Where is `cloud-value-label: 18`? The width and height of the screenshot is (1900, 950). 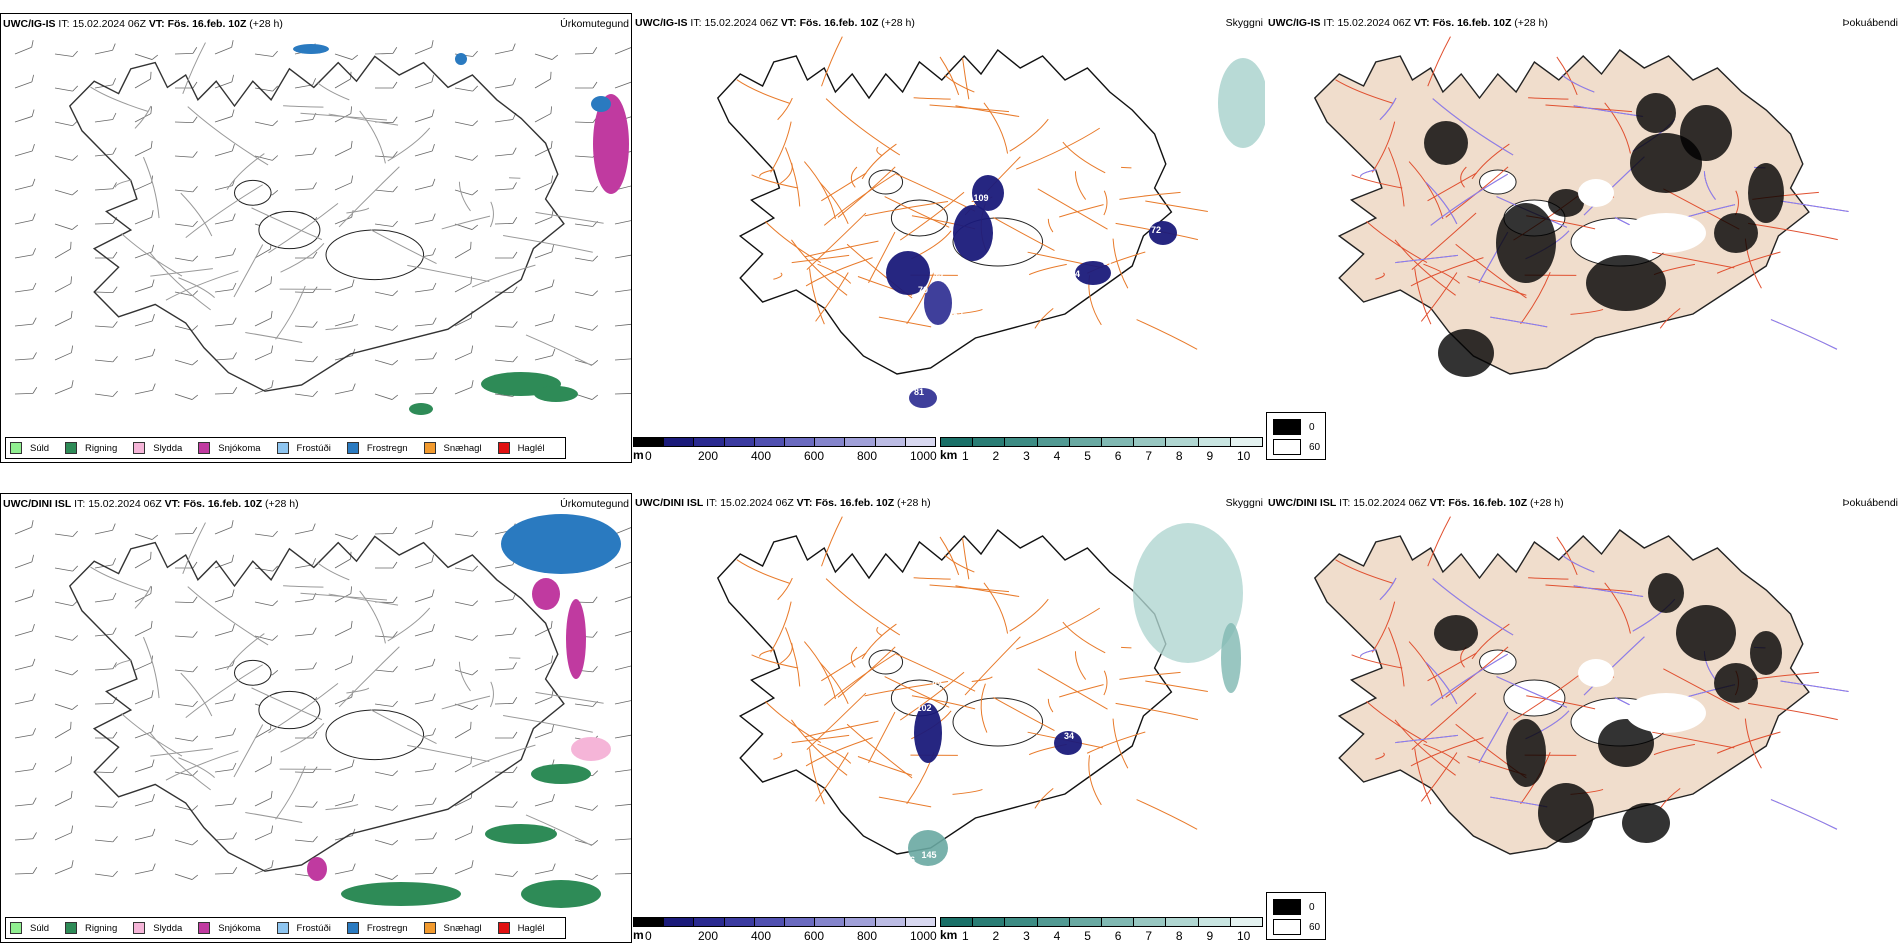 cloud-value-label: 18 is located at coordinates (1201, 740).